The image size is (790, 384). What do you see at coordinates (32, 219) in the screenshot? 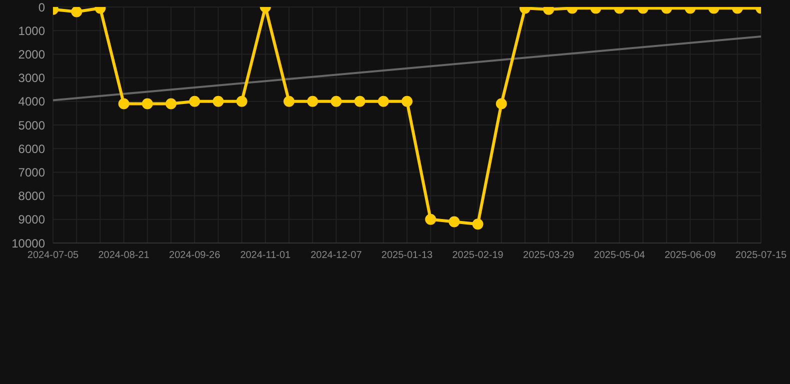
I see `y-tick-label: 9000` at bounding box center [32, 219].